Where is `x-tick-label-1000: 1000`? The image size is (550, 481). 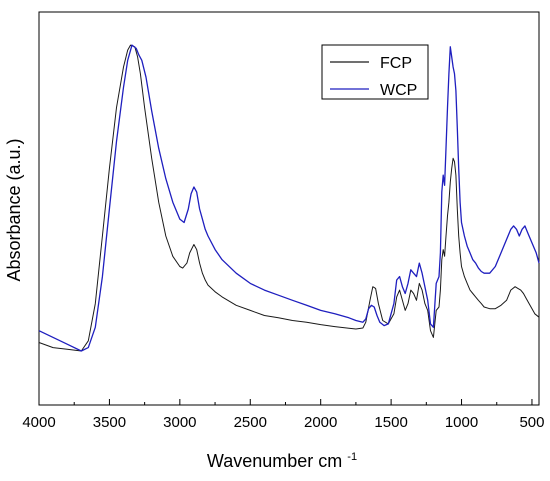
x-tick-label-1000: 1000 is located at coordinates (461, 422).